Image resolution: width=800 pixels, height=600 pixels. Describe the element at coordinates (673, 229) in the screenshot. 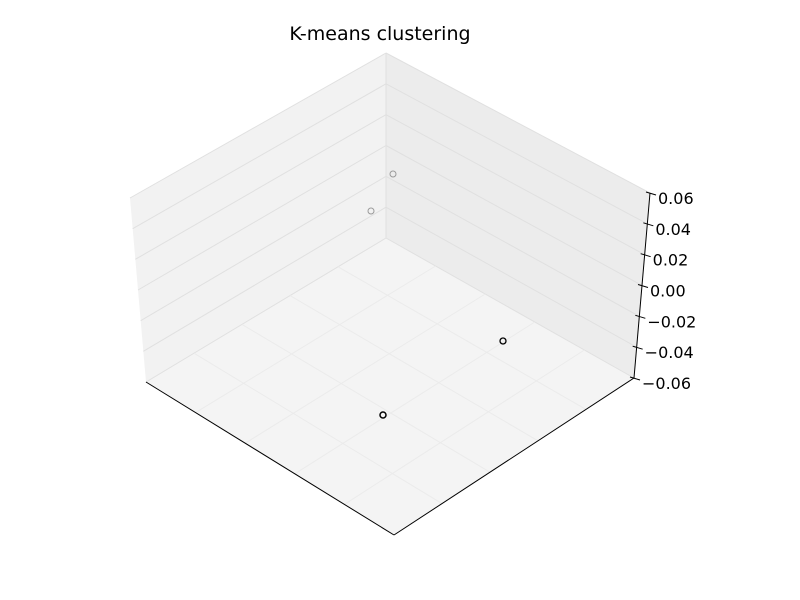

I see `z-tick-label: 0.04` at that location.